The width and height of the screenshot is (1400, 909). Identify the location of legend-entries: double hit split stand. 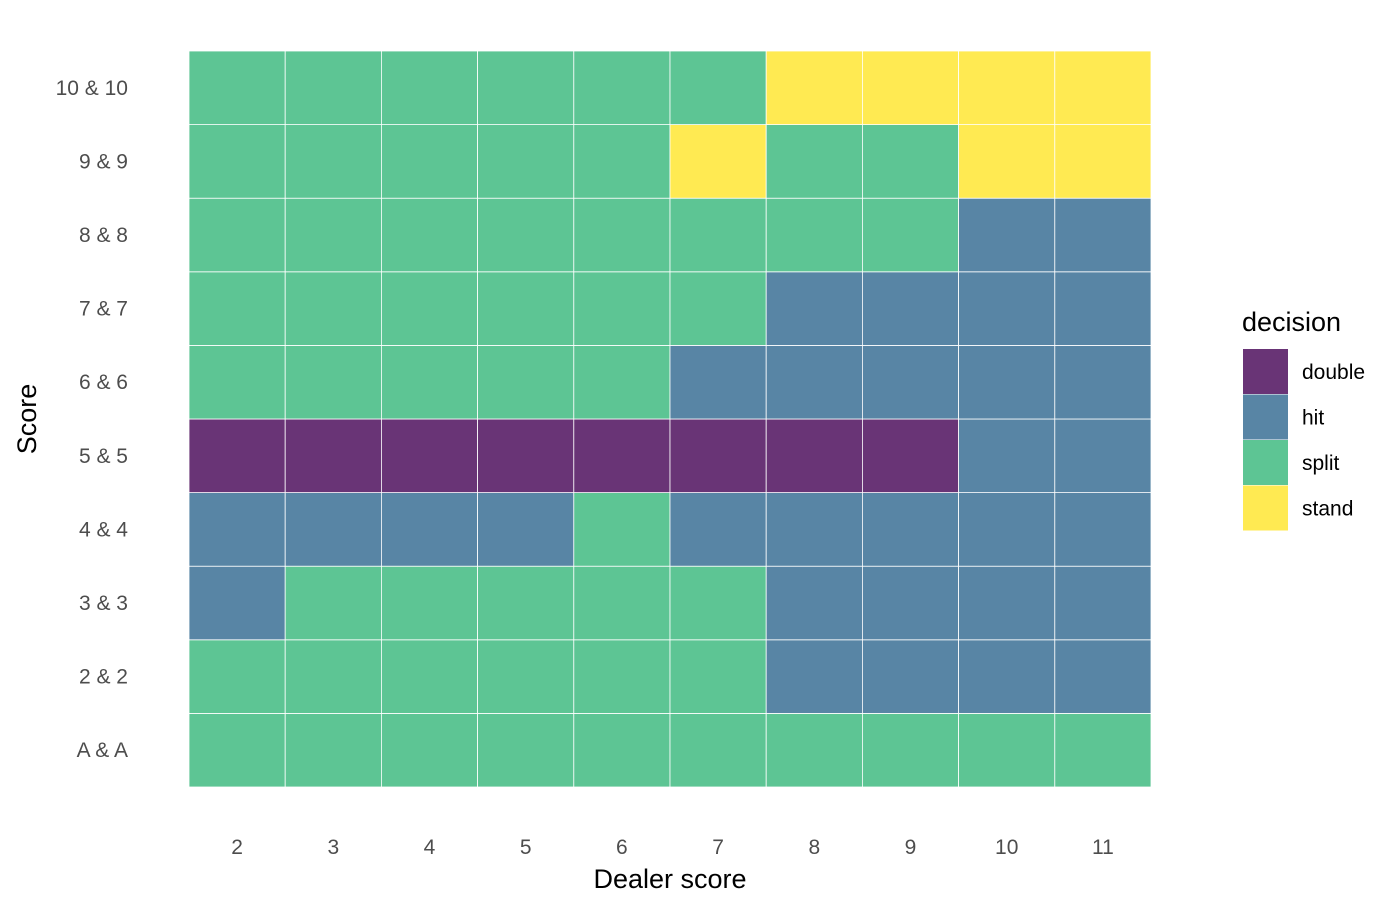
(1304, 440).